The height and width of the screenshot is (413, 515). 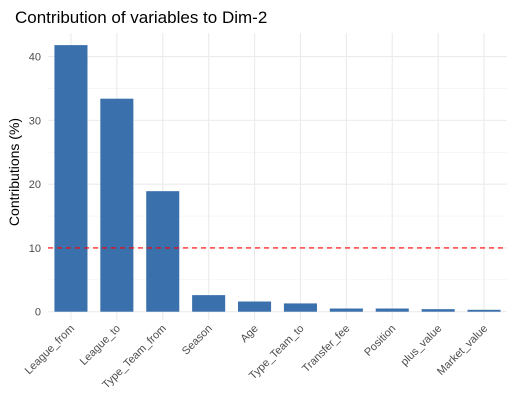 I want to click on bar-season, so click(x=209, y=303).